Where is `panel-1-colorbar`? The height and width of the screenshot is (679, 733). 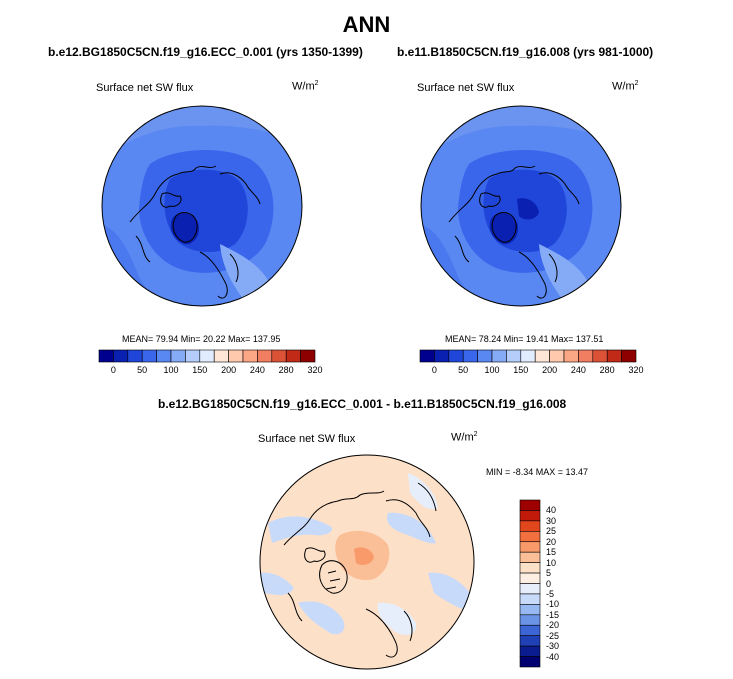 panel-1-colorbar is located at coordinates (207, 356).